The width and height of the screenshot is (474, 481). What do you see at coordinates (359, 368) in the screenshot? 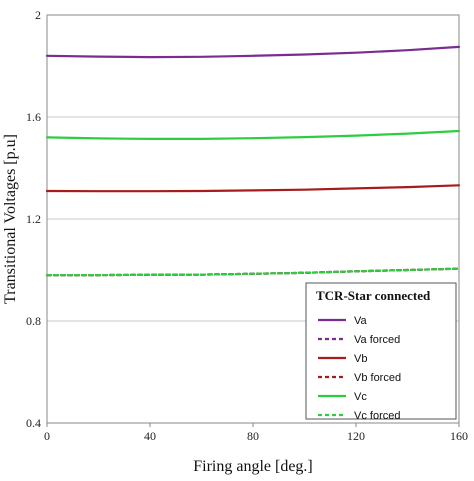
I see `legend-items: Va Va forced Vb Vb forced Vc Vc forced` at bounding box center [359, 368].